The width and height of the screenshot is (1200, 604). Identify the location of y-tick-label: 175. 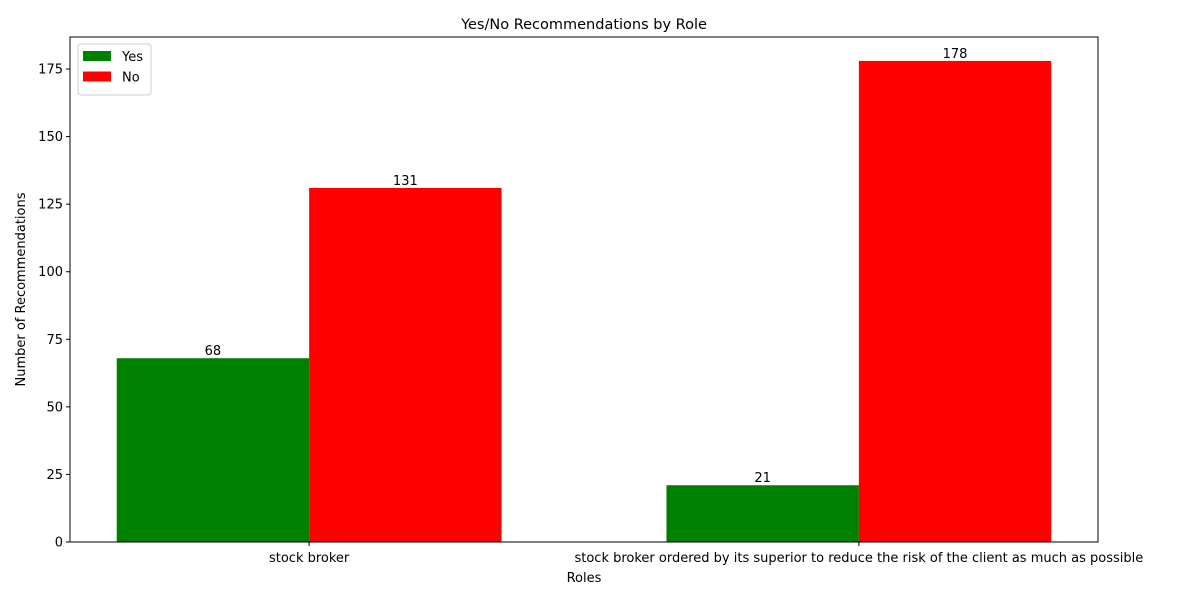
(50, 70).